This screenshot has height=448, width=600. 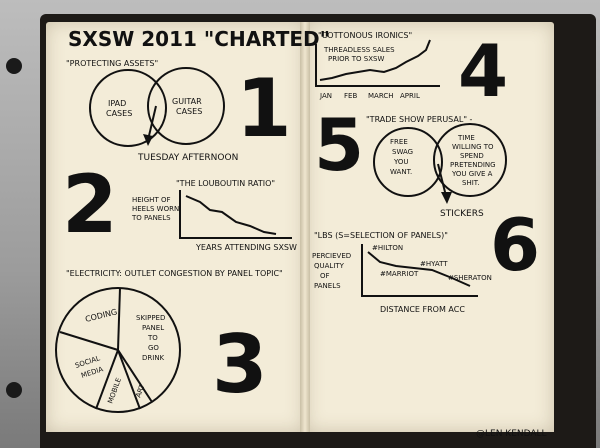 What do you see at coordinates (152, 338) in the screenshot?
I see `s3-slice-skipped-3: TO` at bounding box center [152, 338].